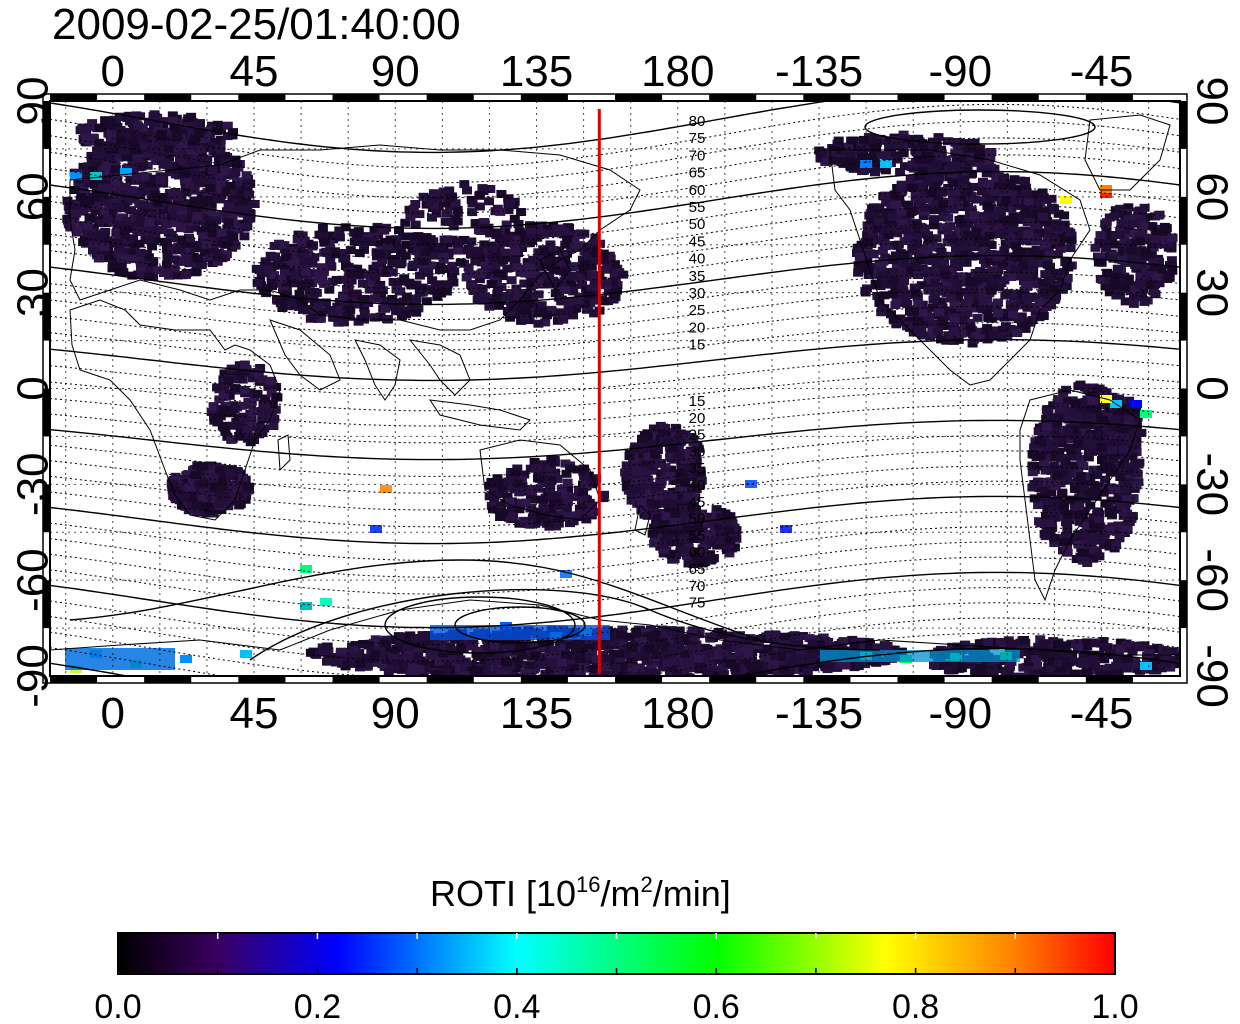  Describe the element at coordinates (697, 155) in the screenshot. I see `contour-label-north: 70` at that location.